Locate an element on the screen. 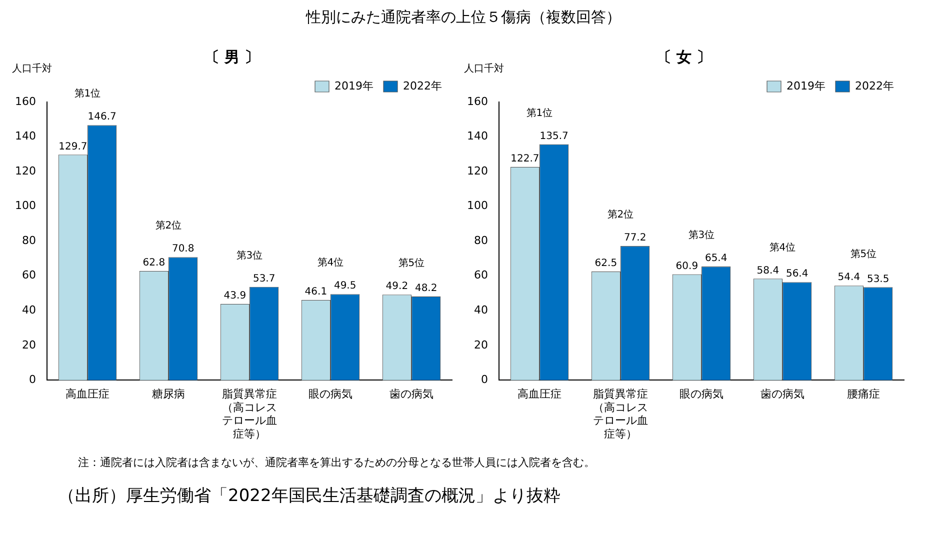 The height and width of the screenshot is (543, 927). data-label: 146.7 is located at coordinates (102, 117).